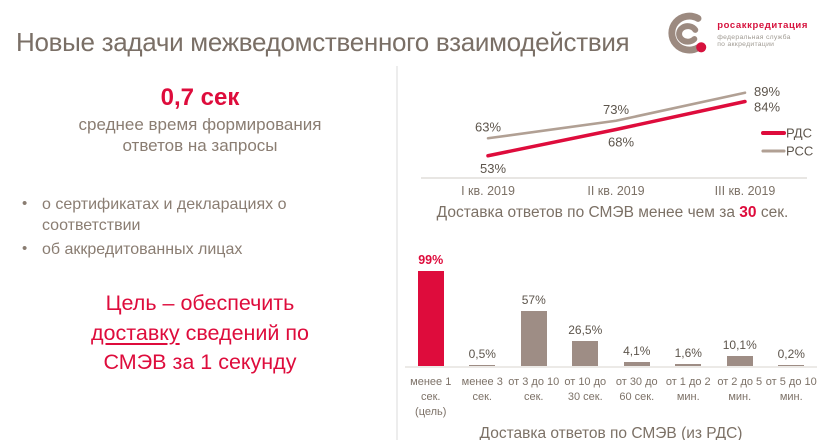 The height and width of the screenshot is (440, 820). What do you see at coordinates (701, 47) in the screenshot?
I see `logo-red-dot` at bounding box center [701, 47].